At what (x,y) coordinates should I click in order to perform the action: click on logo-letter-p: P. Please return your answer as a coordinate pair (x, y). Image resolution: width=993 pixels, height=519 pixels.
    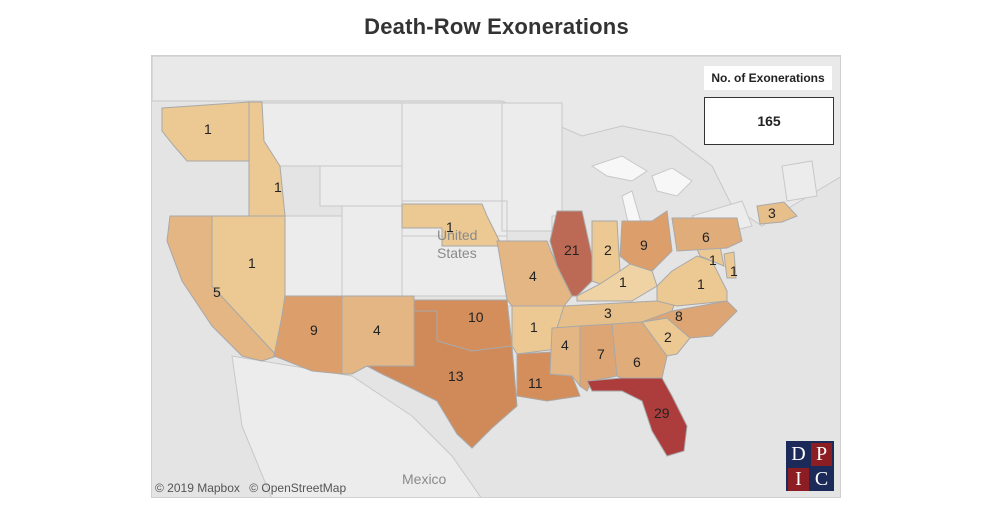
    Looking at the image, I should click on (821, 454).